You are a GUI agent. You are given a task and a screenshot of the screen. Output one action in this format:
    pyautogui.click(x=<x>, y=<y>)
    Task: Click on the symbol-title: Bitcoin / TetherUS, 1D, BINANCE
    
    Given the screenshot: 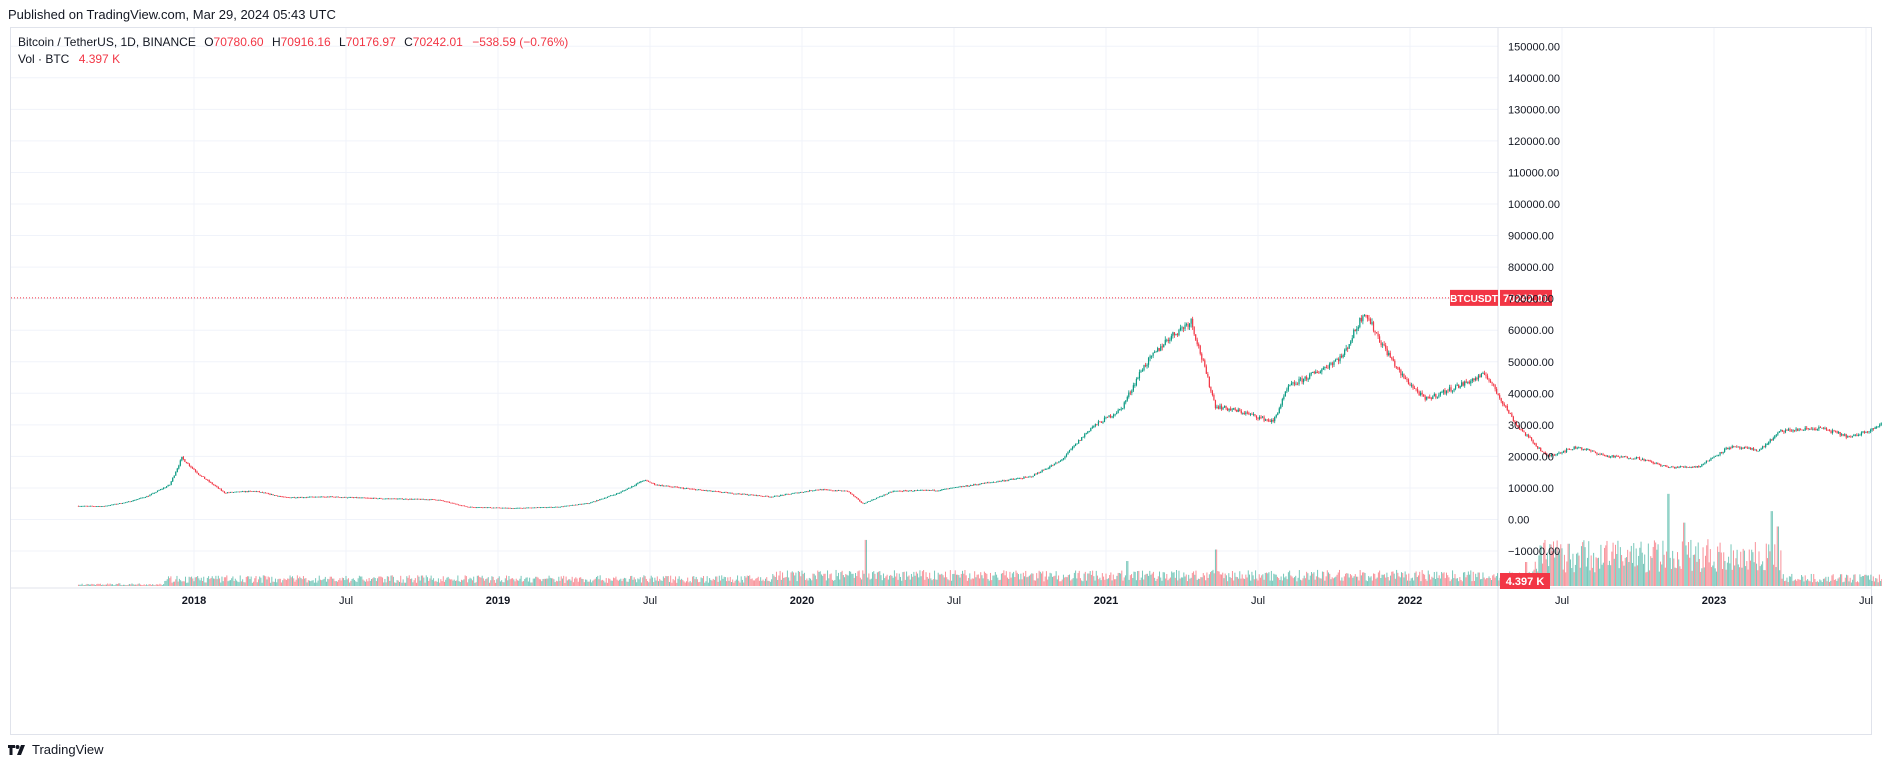 What is the action you would take?
    pyautogui.click(x=107, y=42)
    